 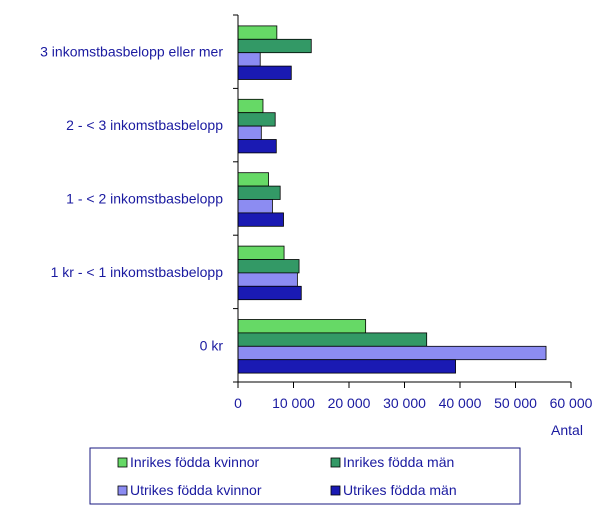 I want to click on category-label: 2 - < 3 inkomstbasbelopp, so click(x=144, y=125).